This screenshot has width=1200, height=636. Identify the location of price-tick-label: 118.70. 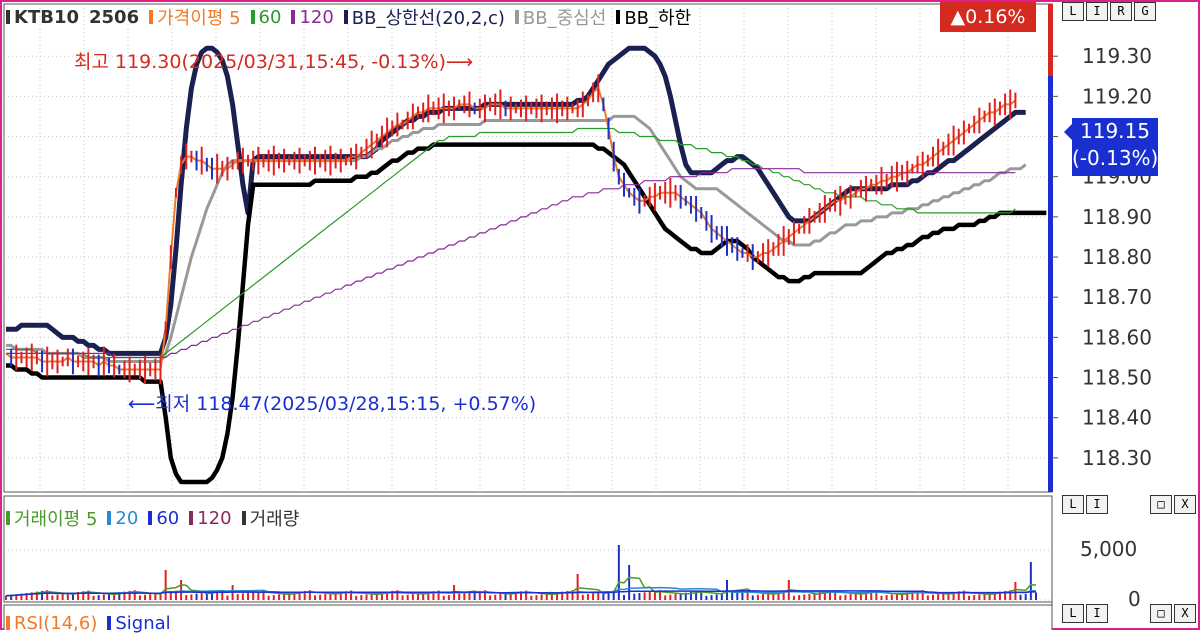
(1117, 297).